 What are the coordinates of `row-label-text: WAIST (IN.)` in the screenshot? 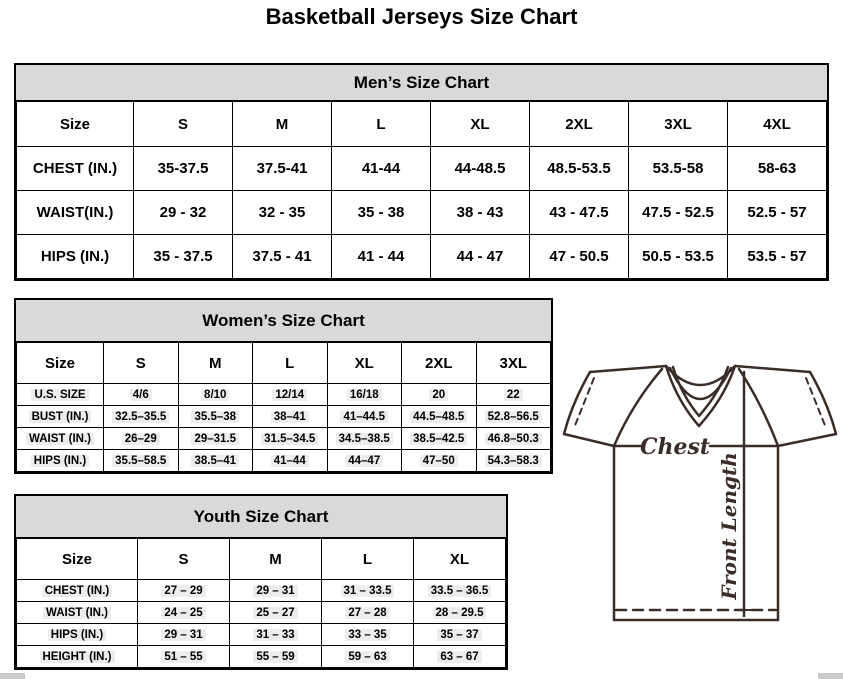 It's located at (60, 438).